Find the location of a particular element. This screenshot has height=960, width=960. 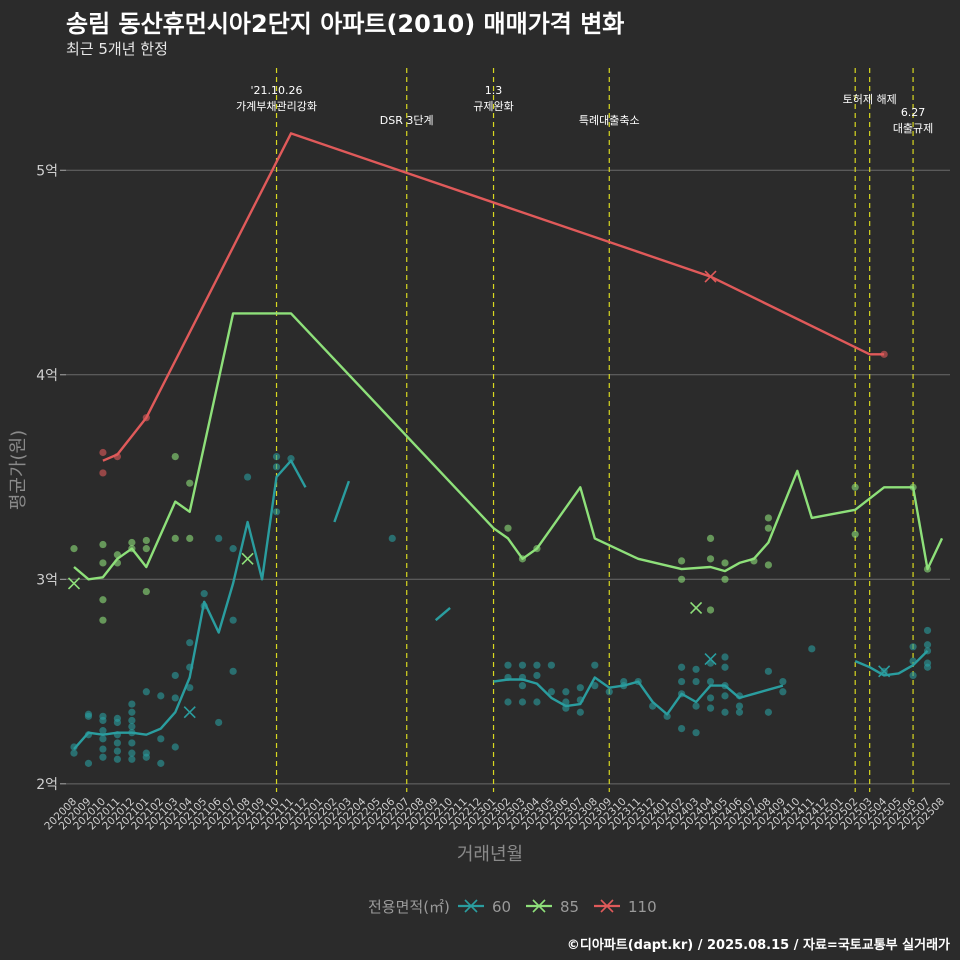

y-tick-label-1: 3억 is located at coordinates (47, 580).